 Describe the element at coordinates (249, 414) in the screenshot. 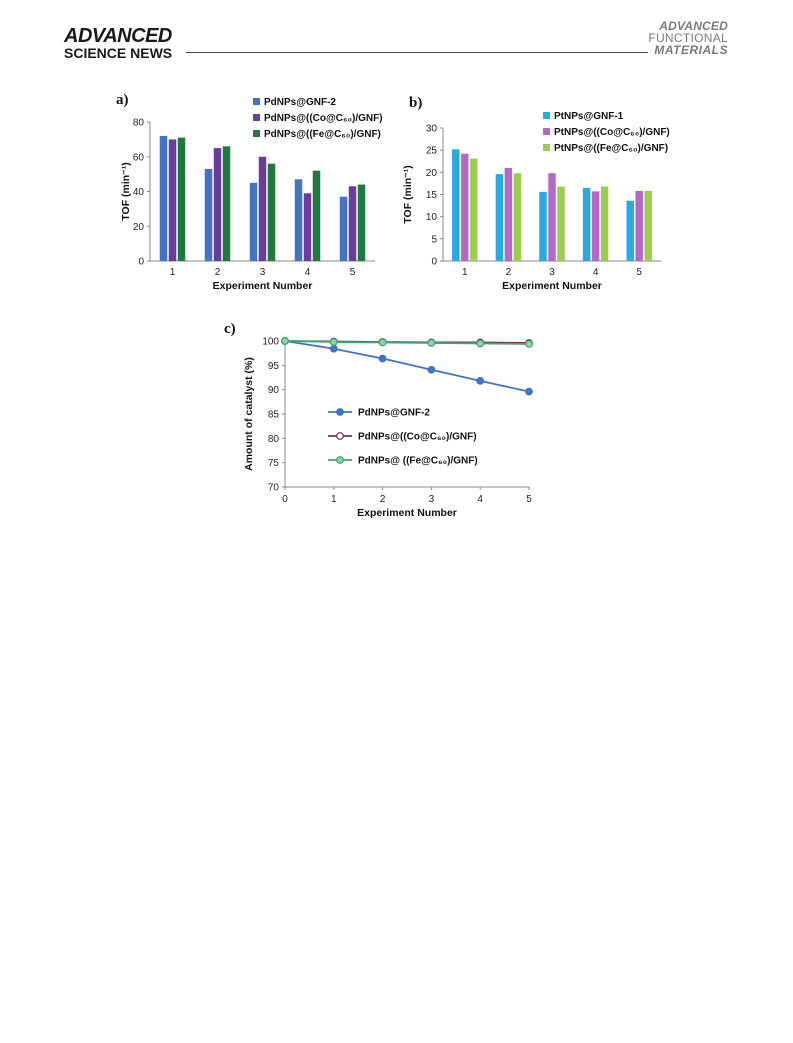

I see `y-axis-label: Amount of catalyst (%)` at that location.